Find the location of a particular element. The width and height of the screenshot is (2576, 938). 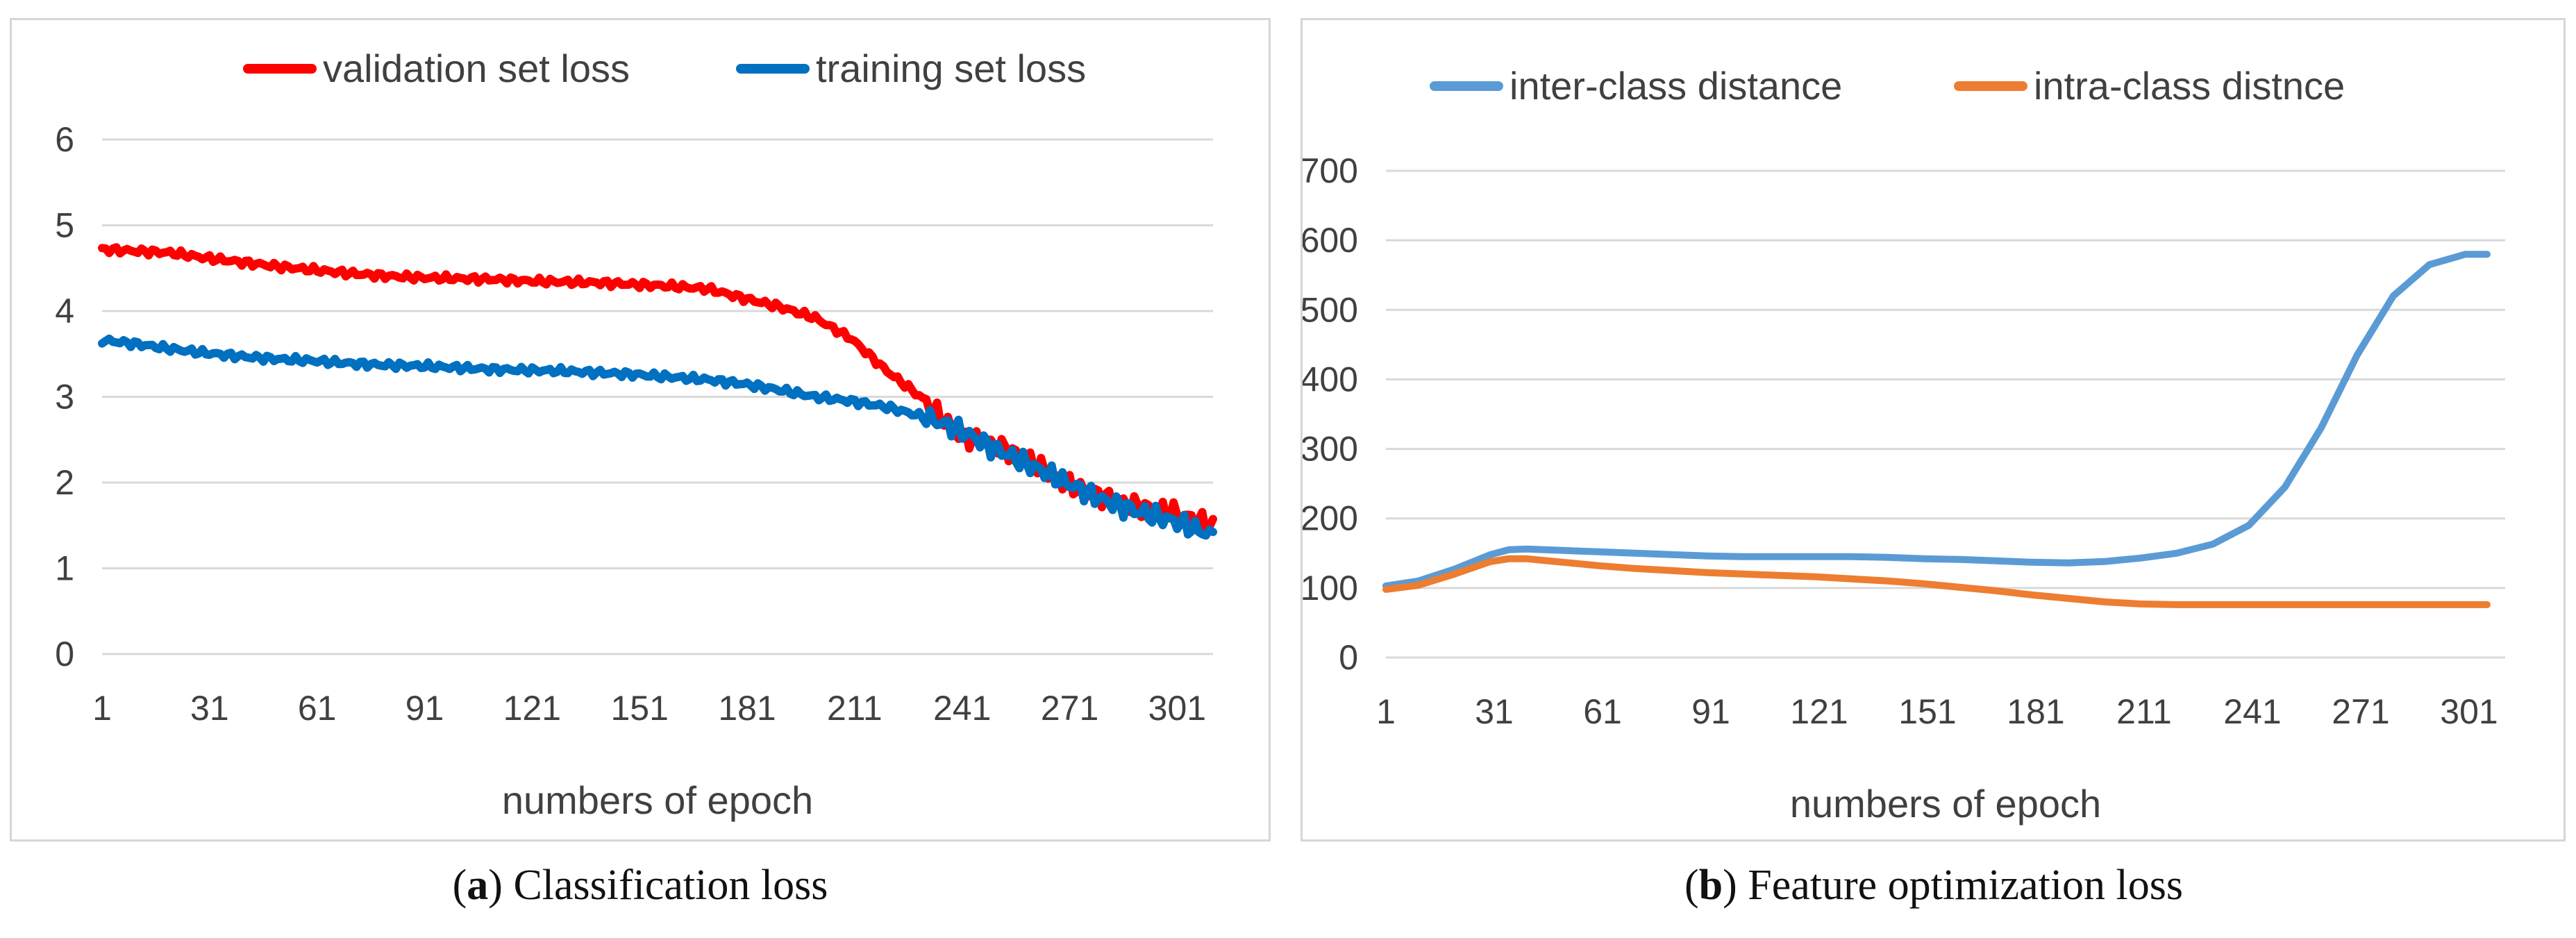

y-tick-label-b-4: 400 is located at coordinates (1330, 380).